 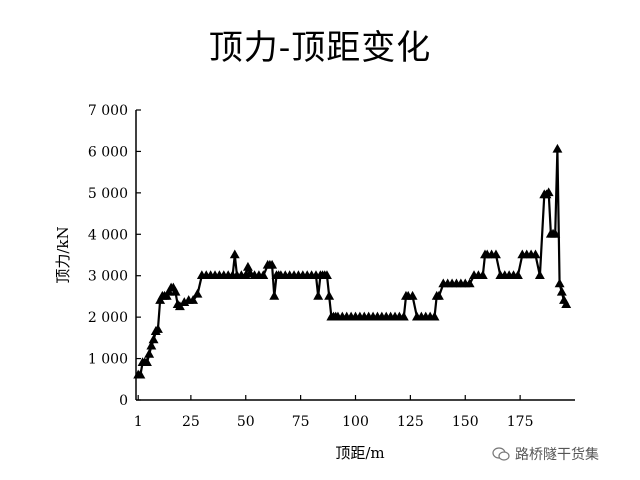 I want to click on y-ticks: 0 1 000 2 000 3 000 4 000 5 000 6 000 7 000, so click(x=114, y=256).